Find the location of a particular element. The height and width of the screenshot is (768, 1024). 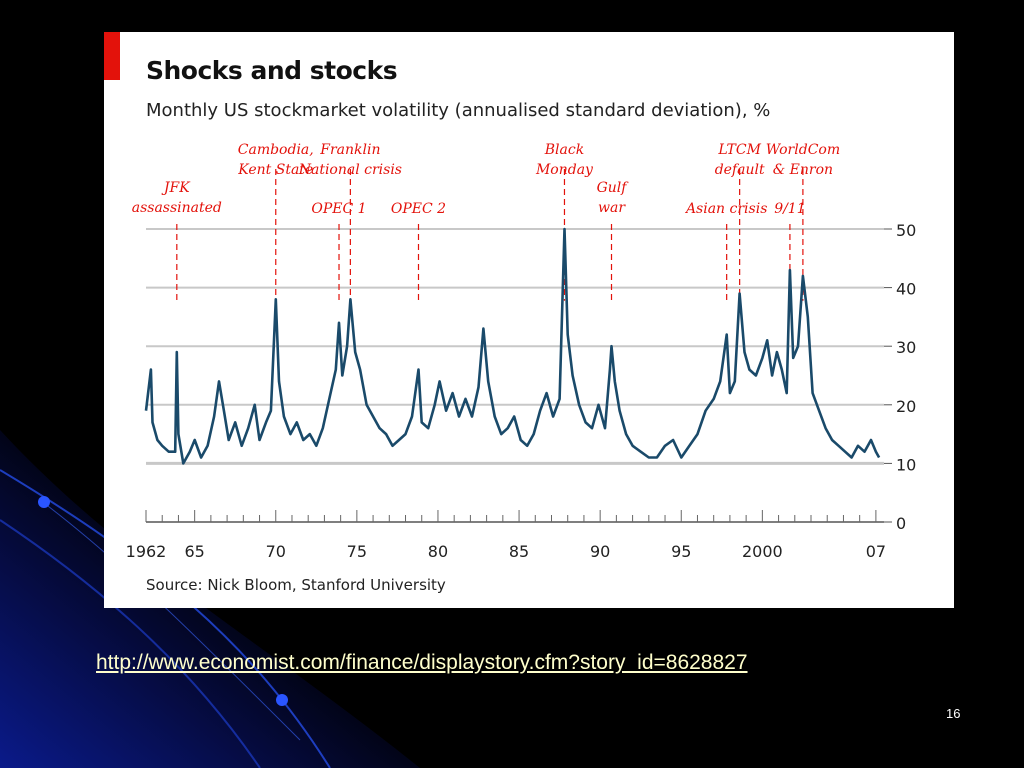

annotation-label: Franklin is located at coordinates (349, 150).